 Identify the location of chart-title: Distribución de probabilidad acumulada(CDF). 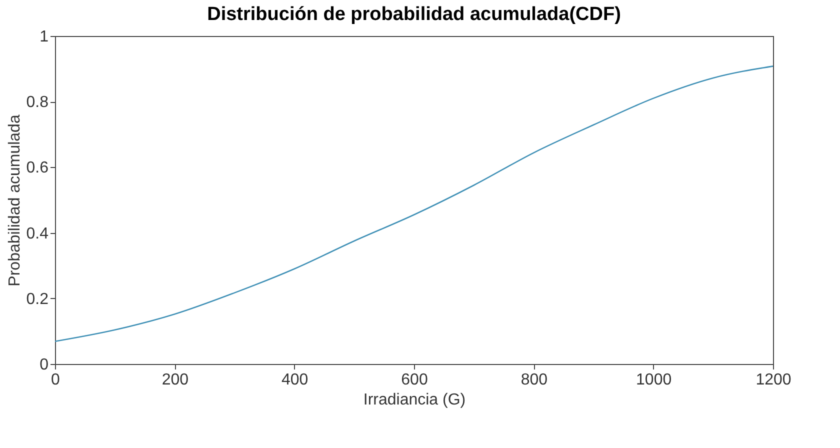
(414, 14).